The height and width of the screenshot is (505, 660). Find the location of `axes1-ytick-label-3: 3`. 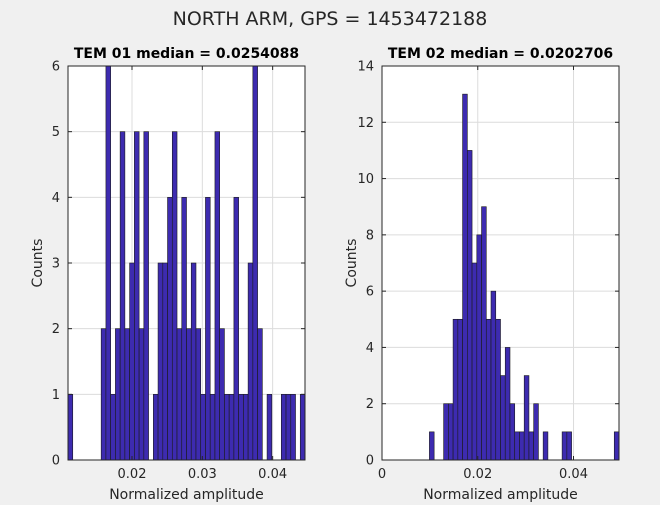

axes1-ytick-label-3: 3 is located at coordinates (56, 264).